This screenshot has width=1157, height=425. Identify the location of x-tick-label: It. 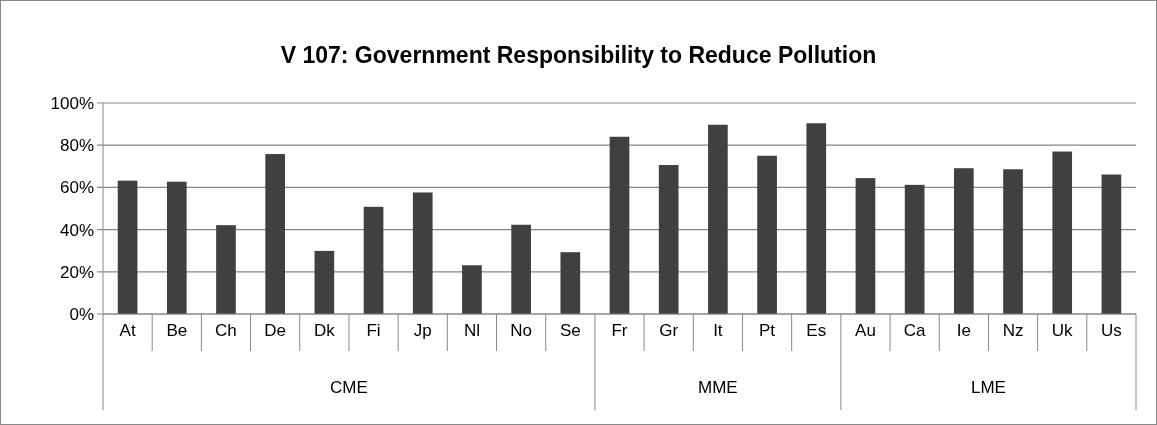
(718, 330).